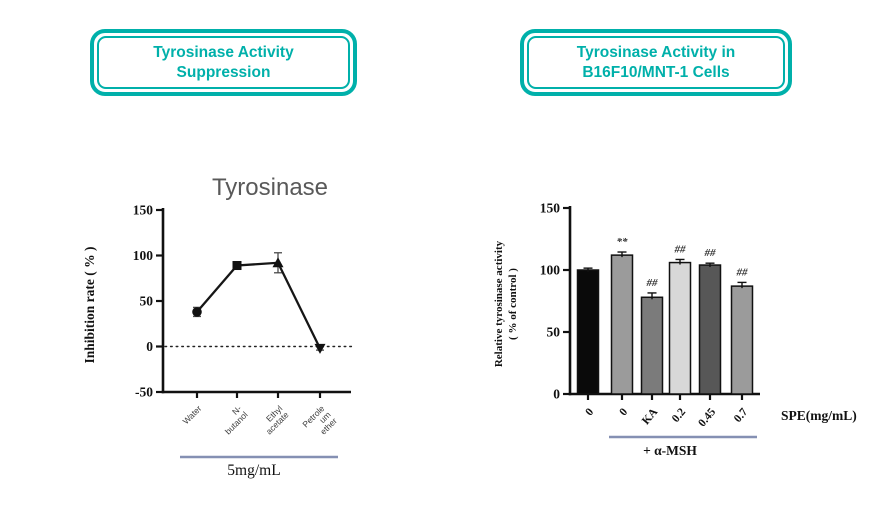 This screenshot has width=890, height=505. Describe the element at coordinates (270, 187) in the screenshot. I see `chart-title: Tyrosinase` at that location.